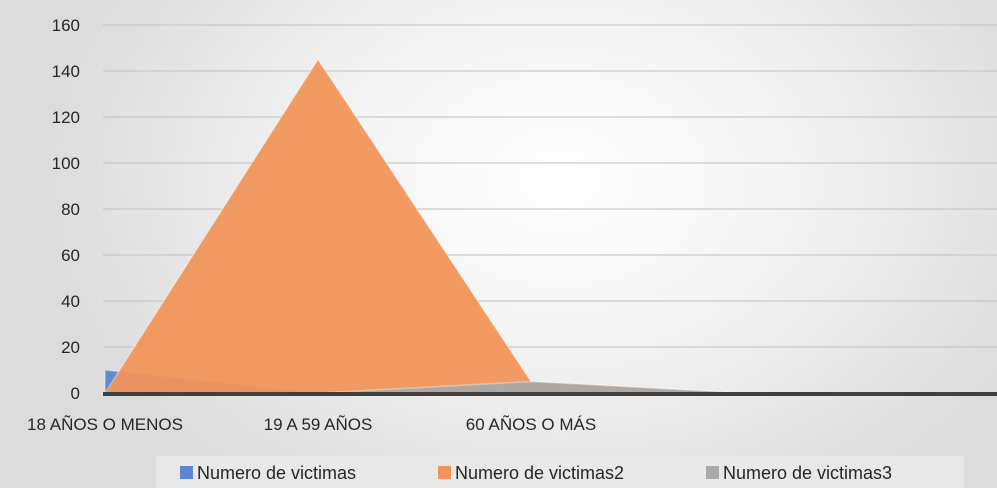  Describe the element at coordinates (66, 163) in the screenshot. I see `y-tick-label: 100` at that location.